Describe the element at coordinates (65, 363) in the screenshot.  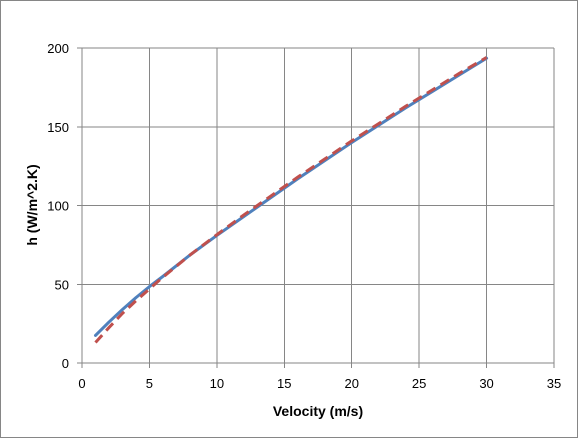
I see `y-tick-label: 0` at that location.